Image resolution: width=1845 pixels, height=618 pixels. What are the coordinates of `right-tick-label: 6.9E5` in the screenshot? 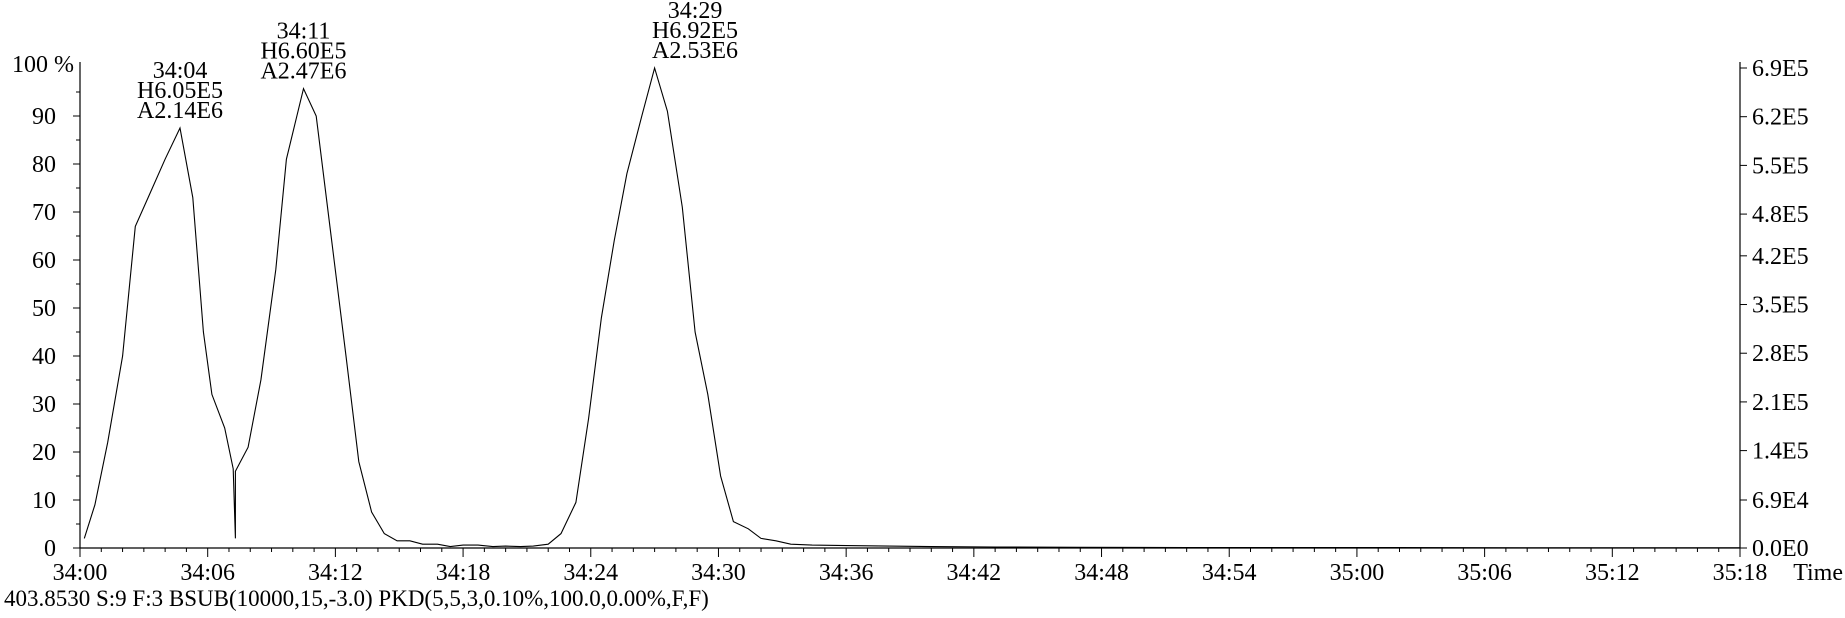 It's located at (1780, 69).